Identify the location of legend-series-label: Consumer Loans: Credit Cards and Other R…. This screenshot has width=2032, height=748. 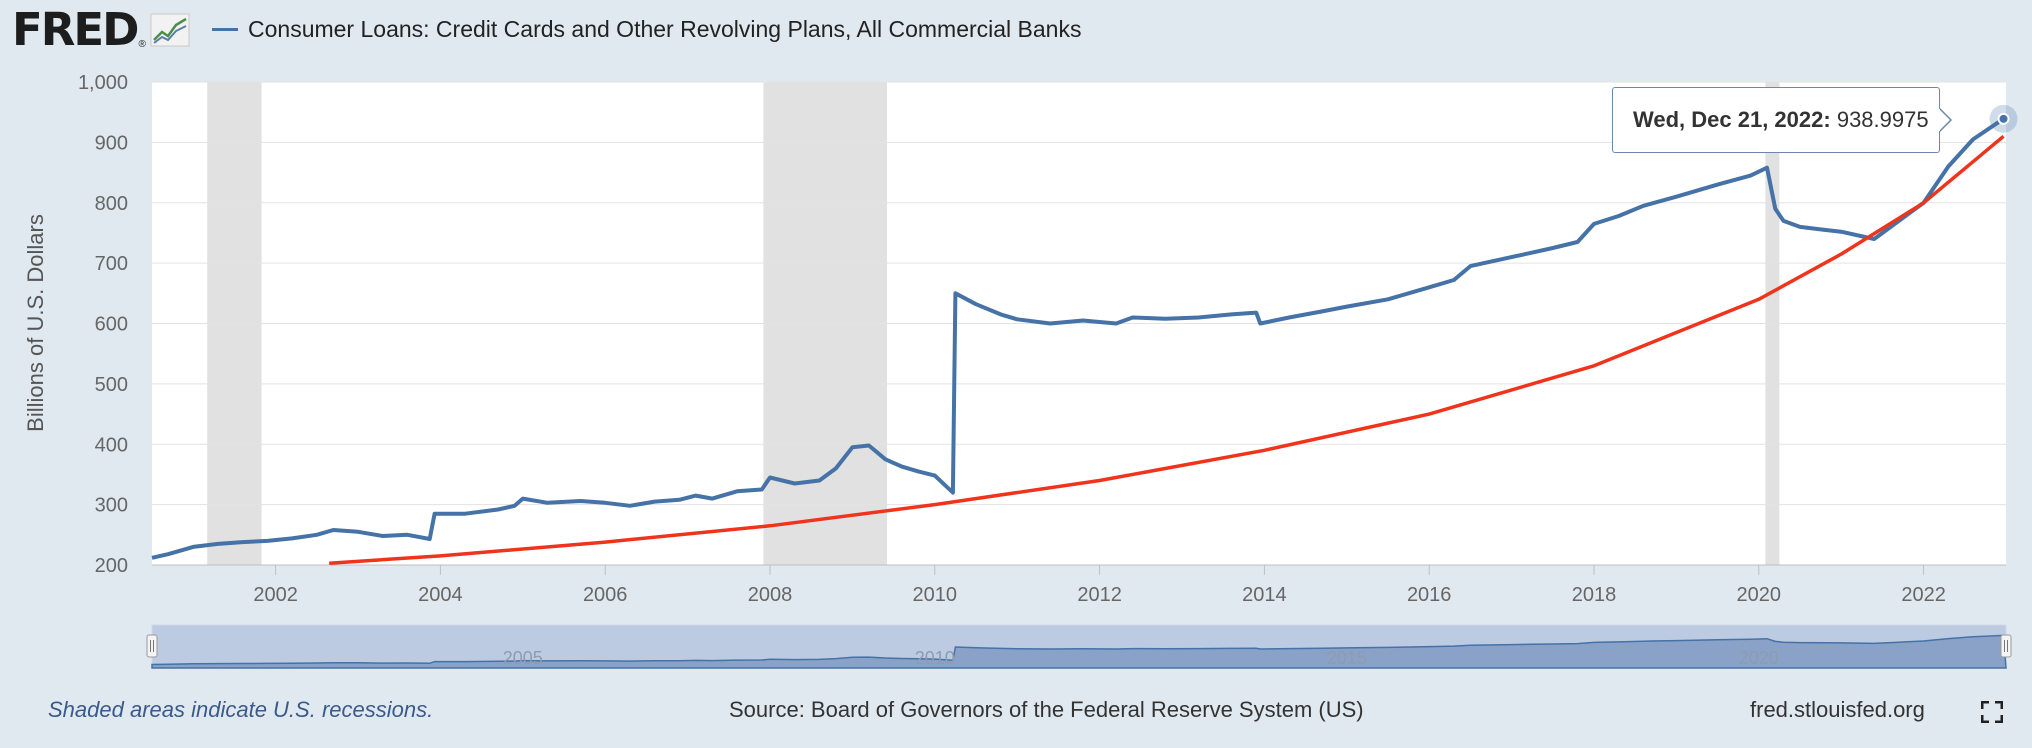
(665, 29).